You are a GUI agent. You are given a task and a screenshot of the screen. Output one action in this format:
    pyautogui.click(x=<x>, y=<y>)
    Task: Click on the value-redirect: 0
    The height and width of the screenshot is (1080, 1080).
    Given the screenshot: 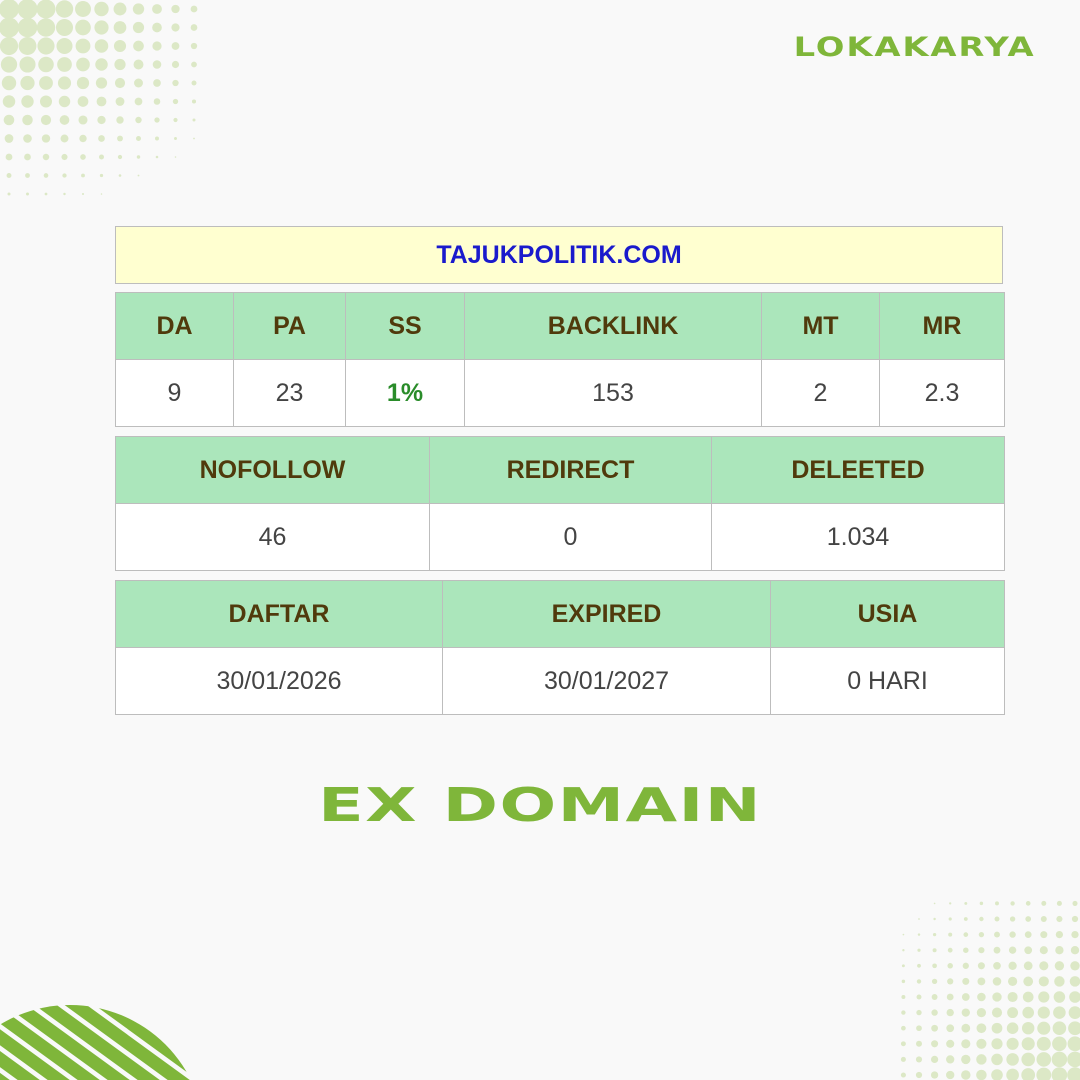 What is the action you would take?
    pyautogui.click(x=570, y=537)
    